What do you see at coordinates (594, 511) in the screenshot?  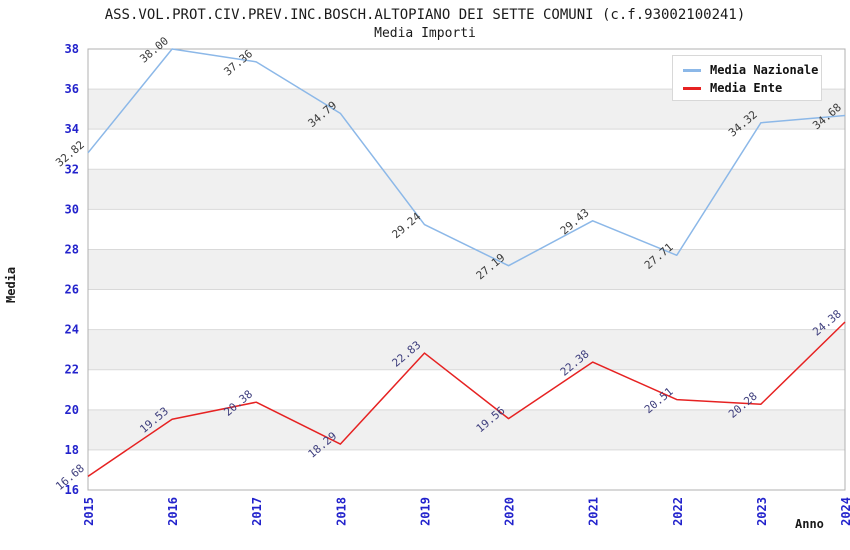 I see `x-tick-label: 2021` at bounding box center [594, 511].